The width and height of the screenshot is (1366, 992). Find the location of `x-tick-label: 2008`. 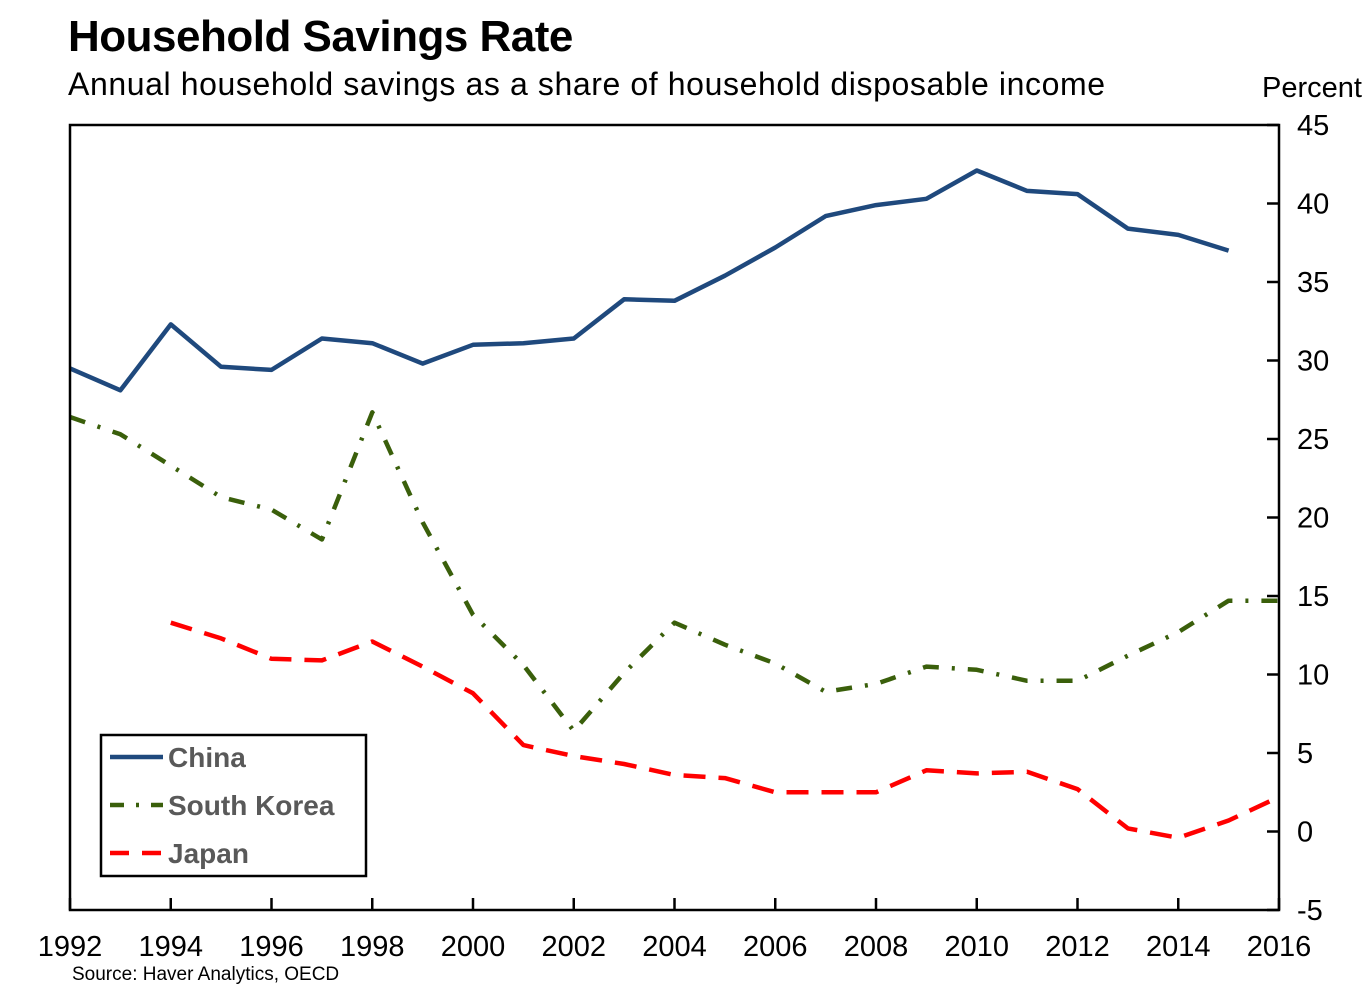

x-tick-label: 2008 is located at coordinates (876, 947).